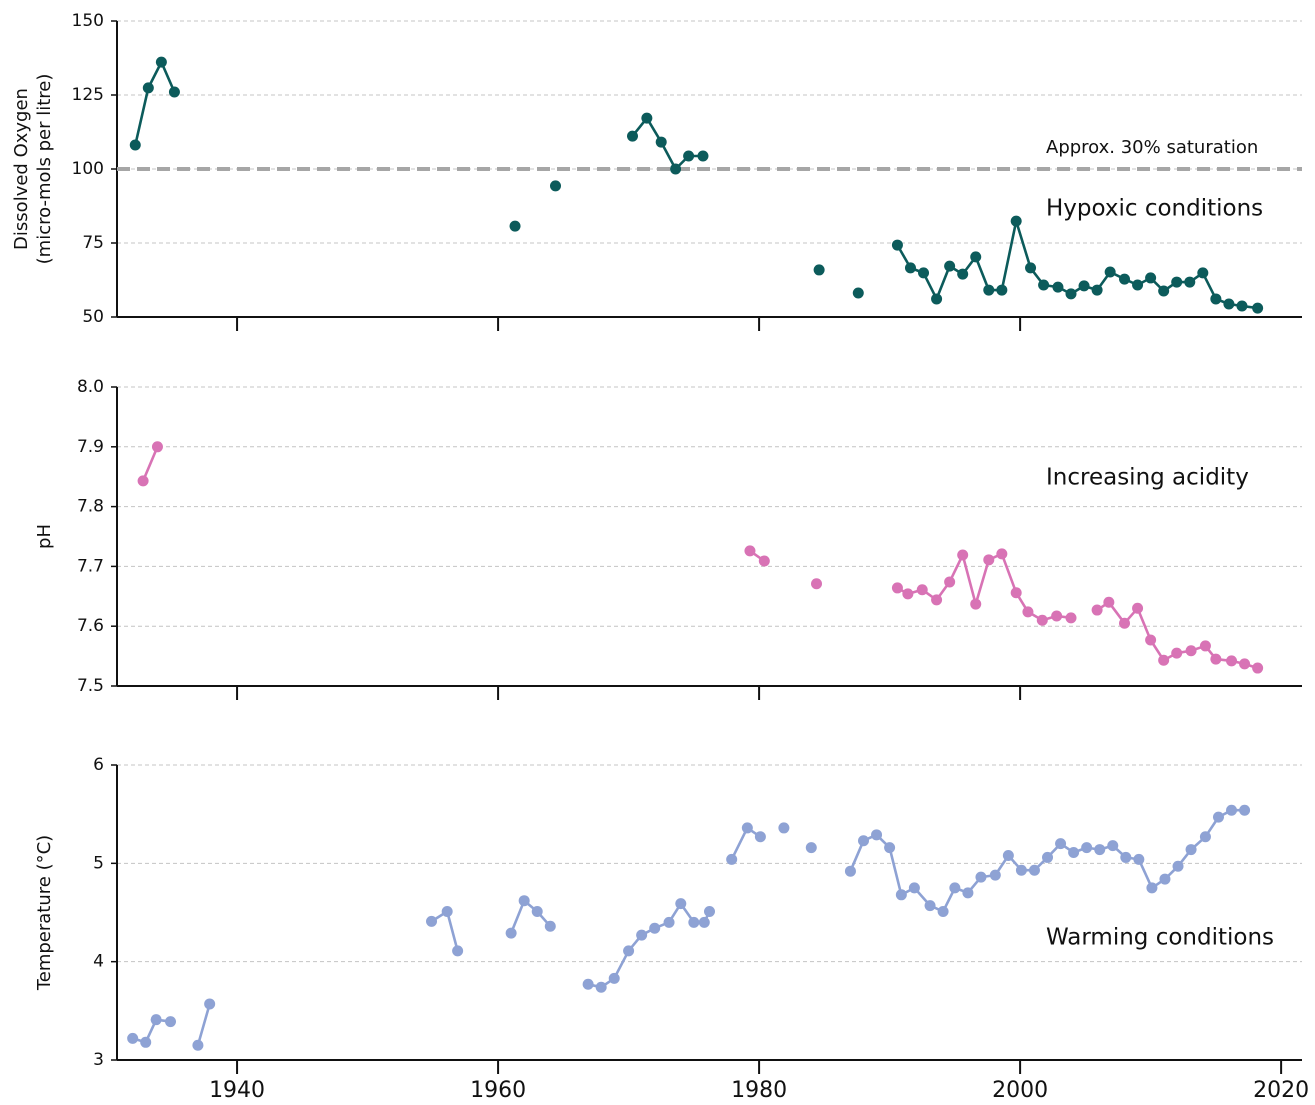  Describe the element at coordinates (1154, 209) in the screenshot. I see `annotation: Hypoxic conditions` at that location.